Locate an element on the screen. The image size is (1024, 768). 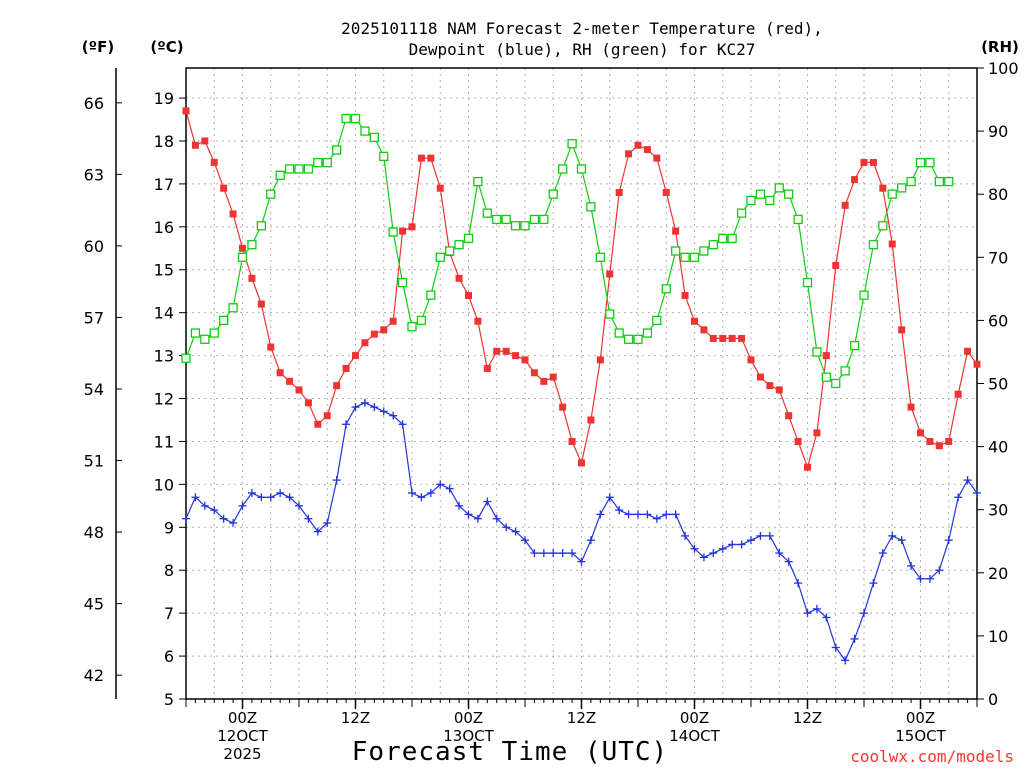
celsius-tick-label: 10 is located at coordinates (164, 484).